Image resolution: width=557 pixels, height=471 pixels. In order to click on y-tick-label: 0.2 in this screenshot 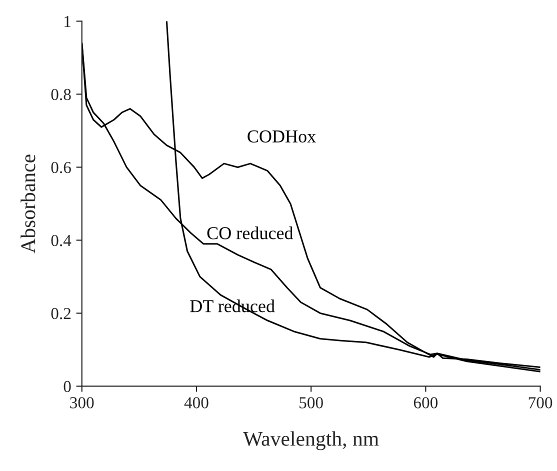, I will do `click(61, 314)`.